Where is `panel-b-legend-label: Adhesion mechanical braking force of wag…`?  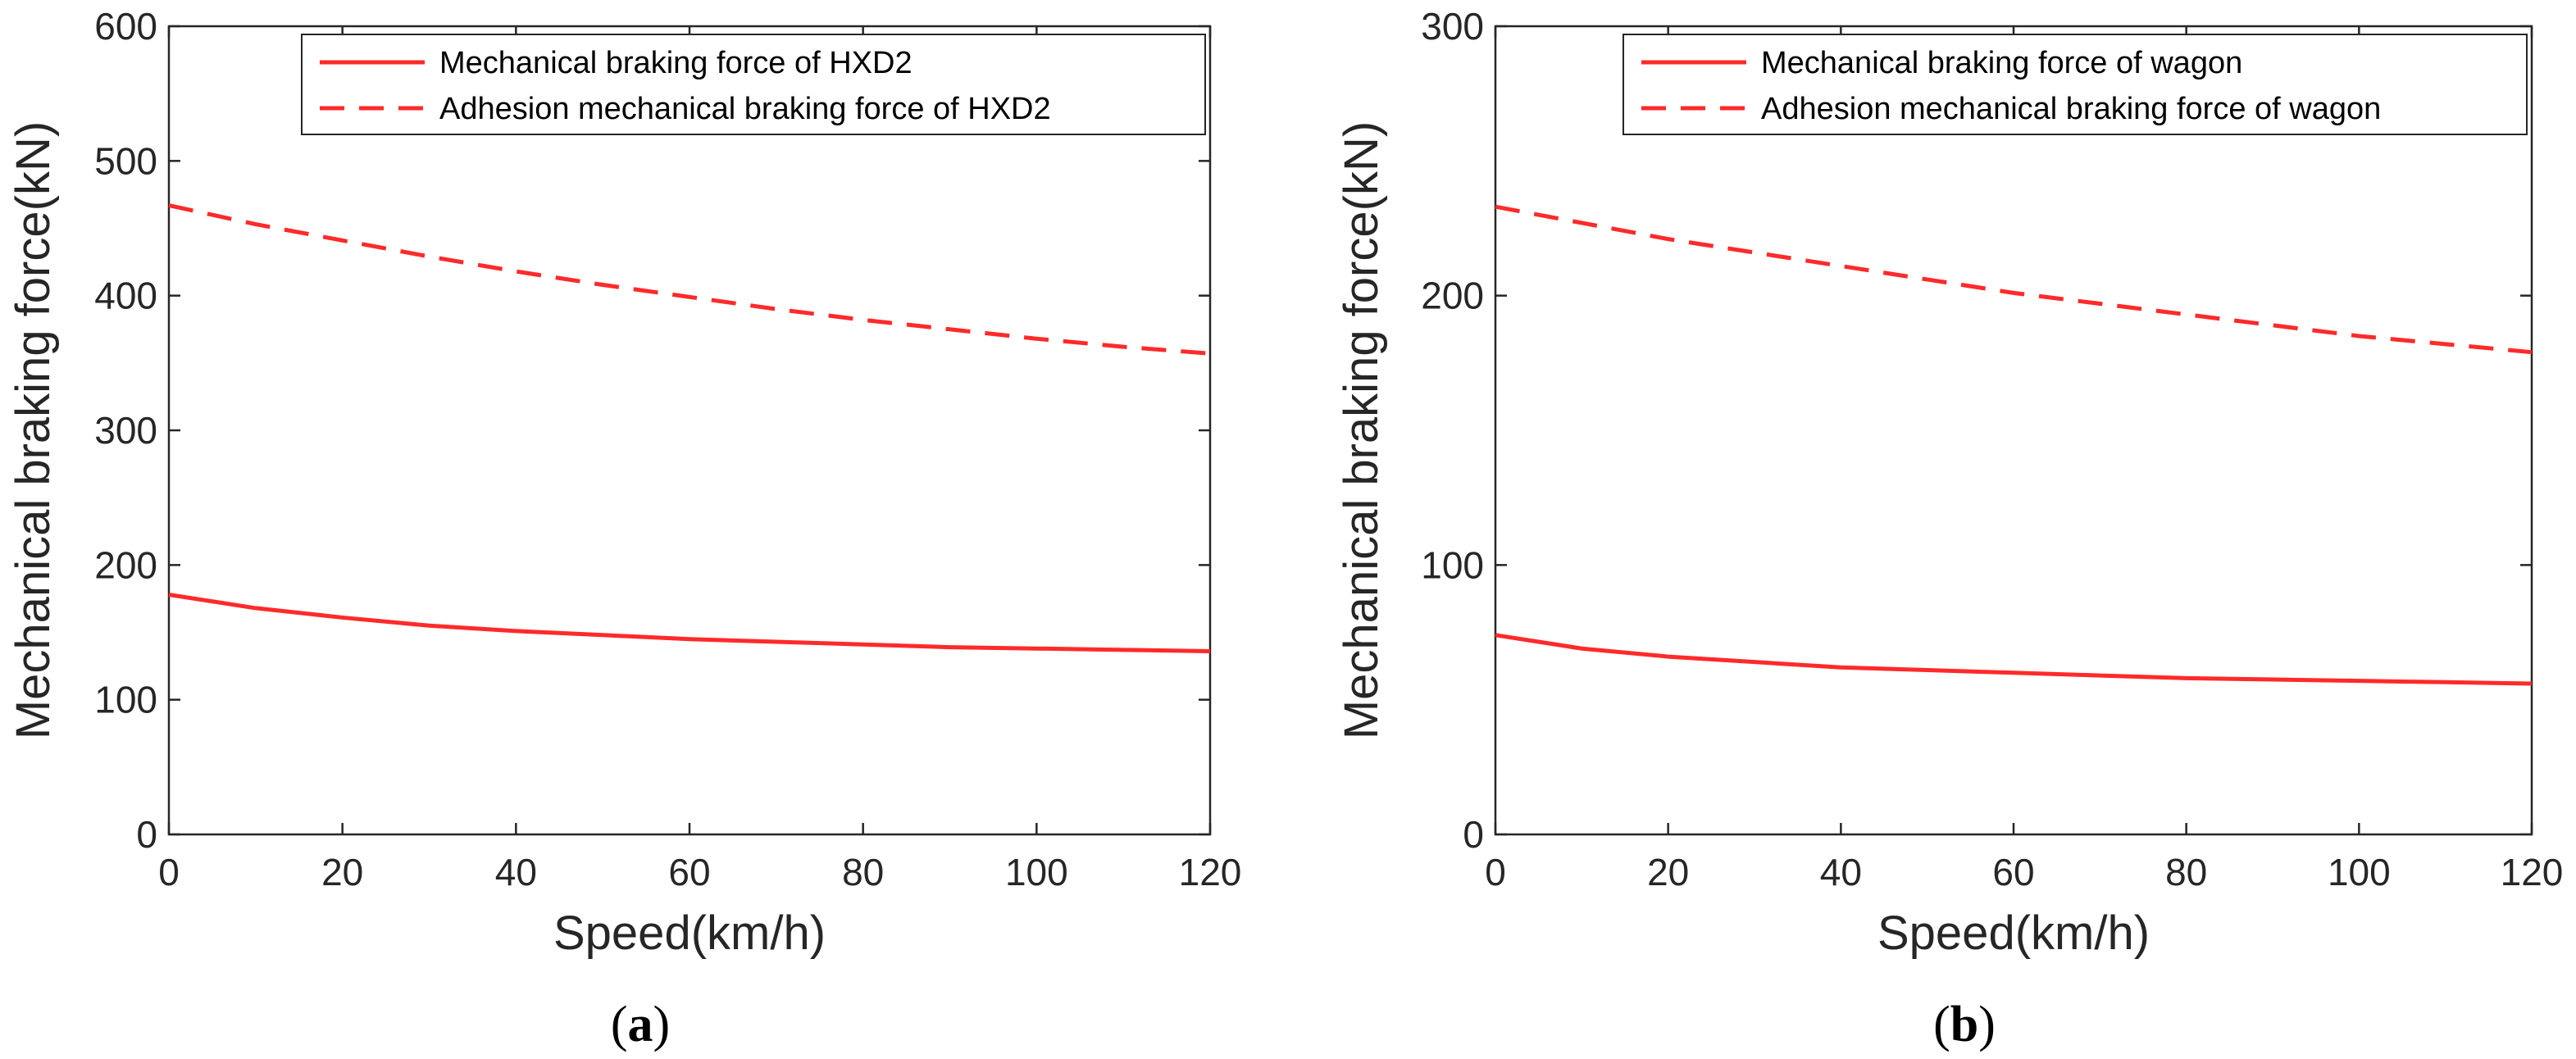
panel-b-legend-label: Adhesion mechanical braking force of wag… is located at coordinates (2071, 109).